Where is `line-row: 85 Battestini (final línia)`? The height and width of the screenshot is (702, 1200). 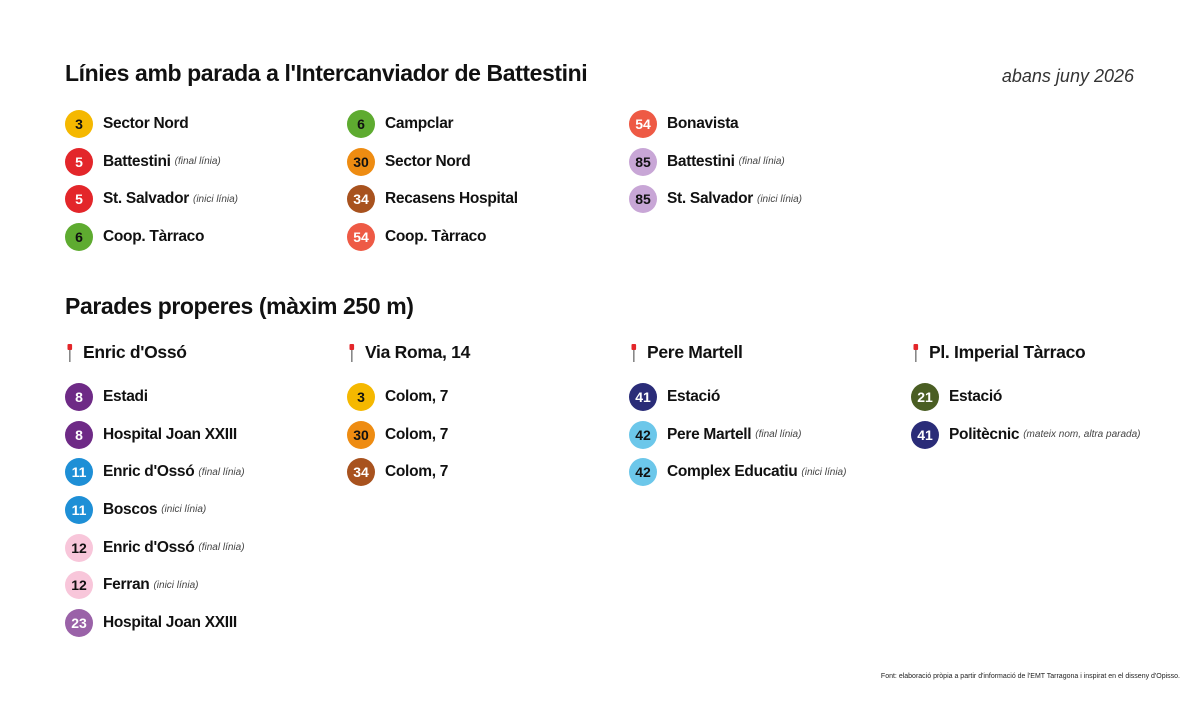 line-row: 85 Battestini (final línia) is located at coordinates (764, 162).